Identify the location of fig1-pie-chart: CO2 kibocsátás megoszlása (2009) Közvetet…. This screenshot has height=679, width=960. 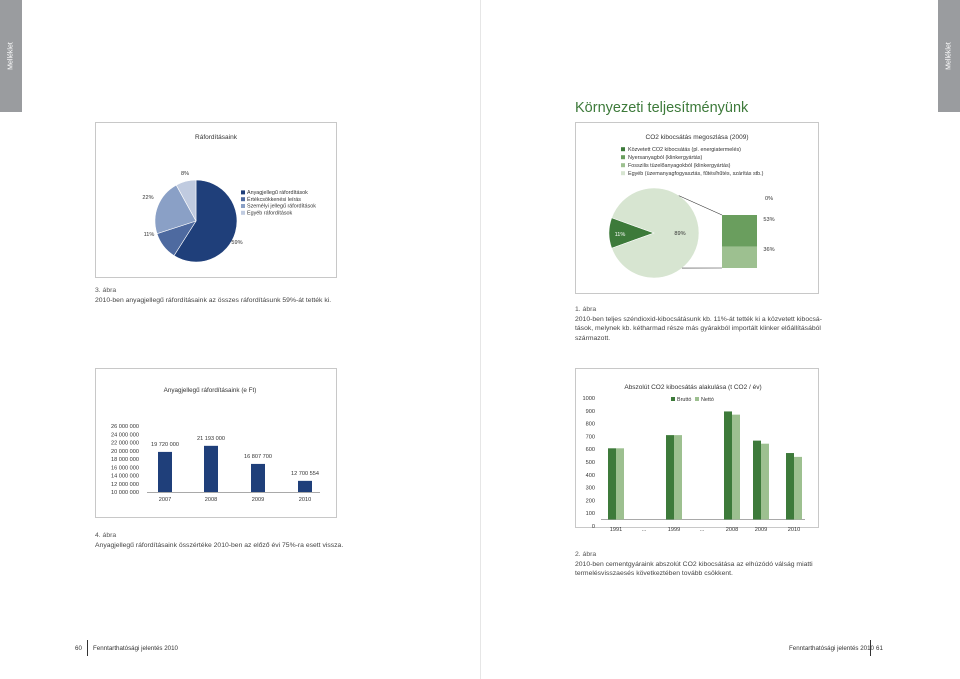
(691, 206).